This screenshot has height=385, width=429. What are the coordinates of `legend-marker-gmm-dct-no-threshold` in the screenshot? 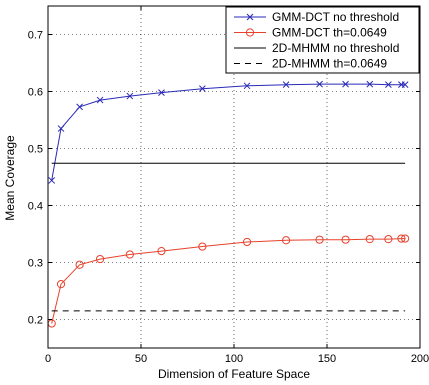 It's located at (250, 17).